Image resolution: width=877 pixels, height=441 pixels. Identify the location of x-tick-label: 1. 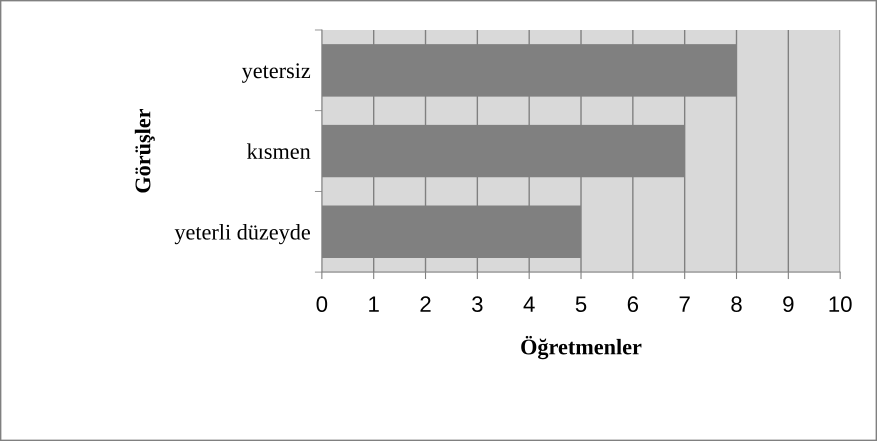
(374, 304).